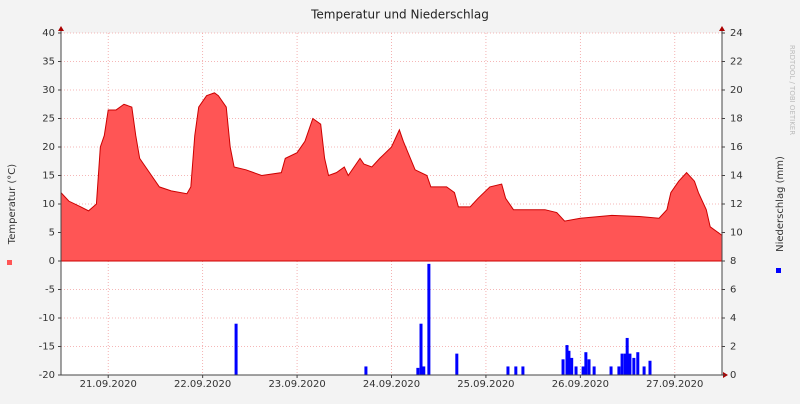 Image resolution: width=800 pixels, height=404 pixels. I want to click on y2-tick-label: 22, so click(736, 62).